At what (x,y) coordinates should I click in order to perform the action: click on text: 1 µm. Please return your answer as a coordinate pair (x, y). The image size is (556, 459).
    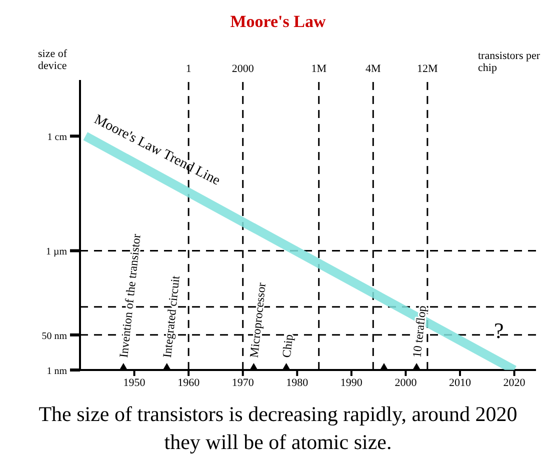
    Looking at the image, I should click on (57, 252).